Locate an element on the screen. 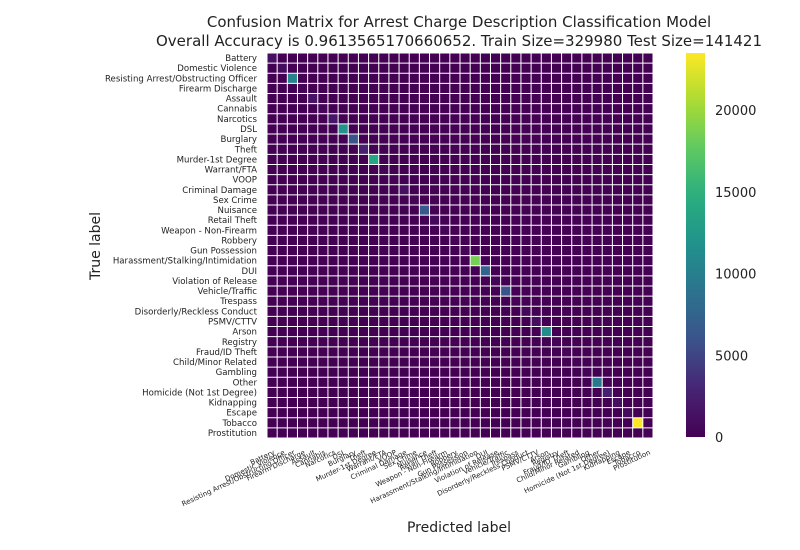  y-tick-label: Resisting Arrest/Obstructing Officer is located at coordinates (181, 79).